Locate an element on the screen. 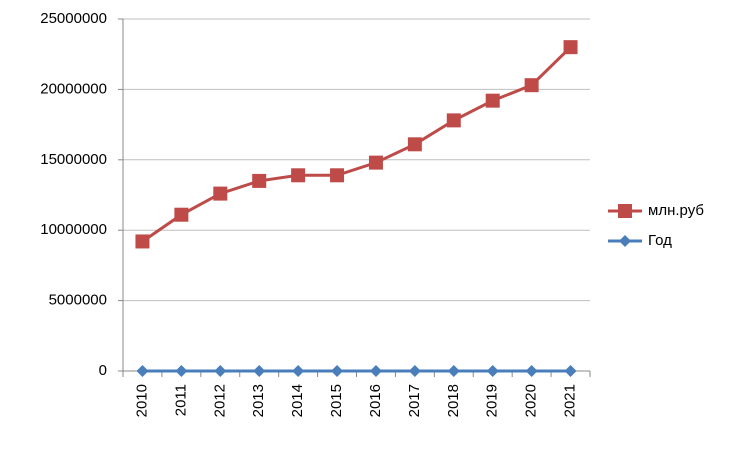 Image resolution: width=750 pixels, height=450 pixels. x-tick-label: 2021 is located at coordinates (570, 400).